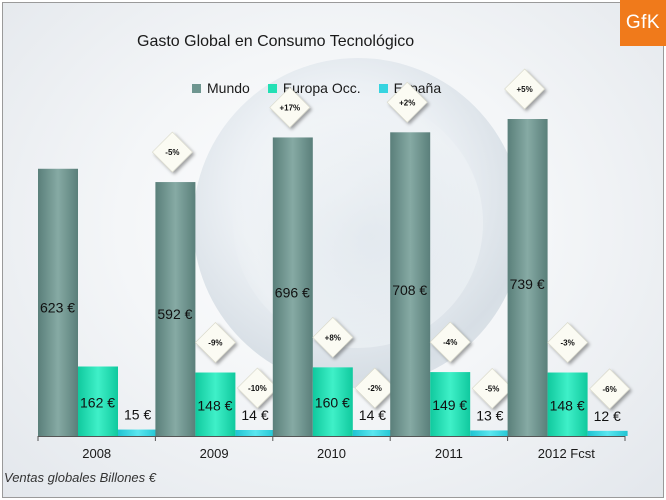  I want to click on data-label: 623 €, so click(57, 308).